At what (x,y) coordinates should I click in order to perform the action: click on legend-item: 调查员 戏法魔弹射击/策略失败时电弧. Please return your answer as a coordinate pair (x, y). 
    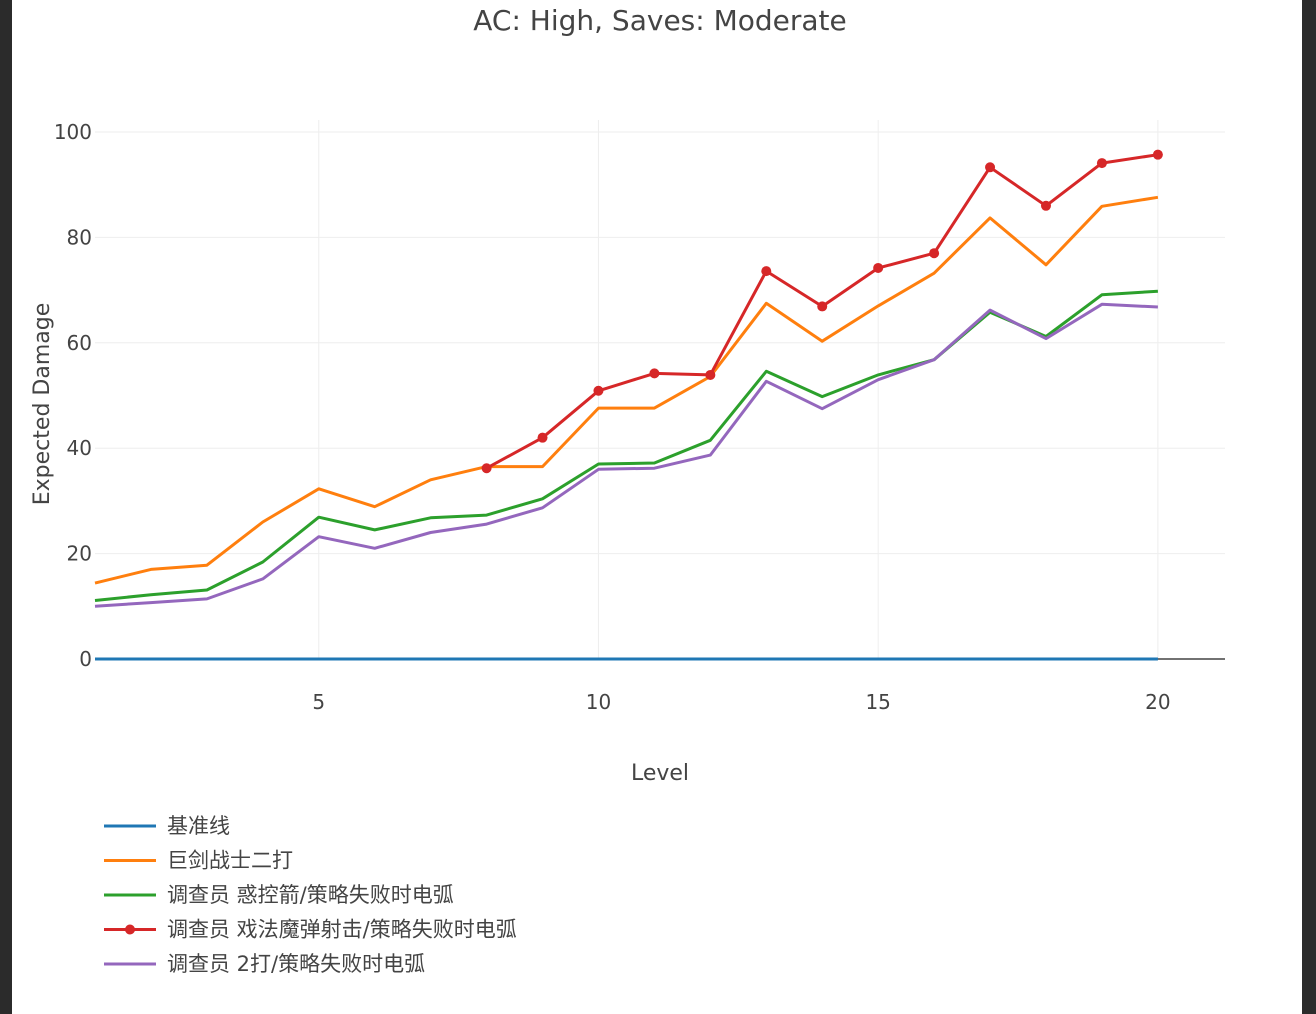
    Looking at the image, I should click on (310, 930).